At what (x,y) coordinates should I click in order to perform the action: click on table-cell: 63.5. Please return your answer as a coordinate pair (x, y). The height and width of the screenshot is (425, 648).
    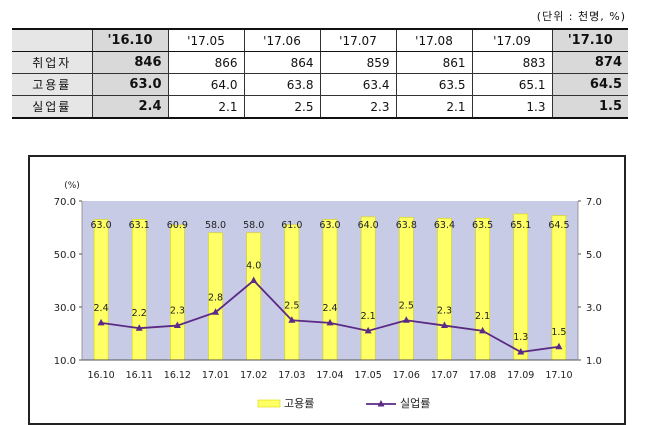
    Looking at the image, I should click on (434, 84).